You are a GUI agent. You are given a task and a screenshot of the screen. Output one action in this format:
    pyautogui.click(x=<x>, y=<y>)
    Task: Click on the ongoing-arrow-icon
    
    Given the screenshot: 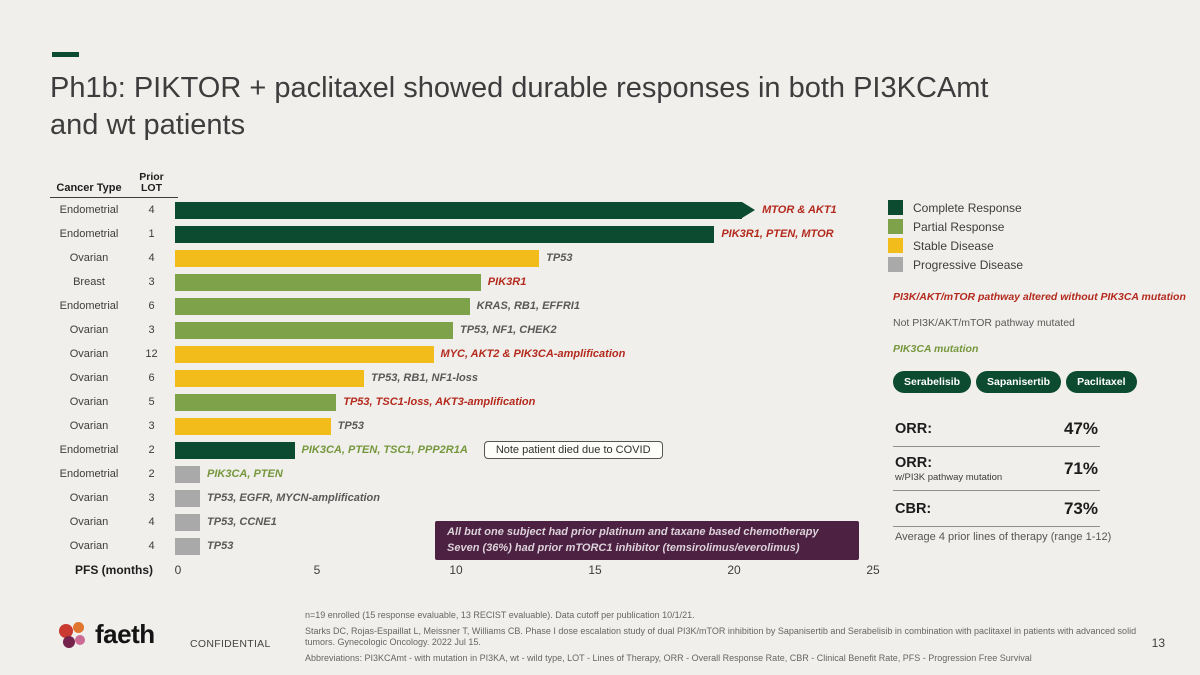 What is the action you would take?
    pyautogui.click(x=749, y=210)
    